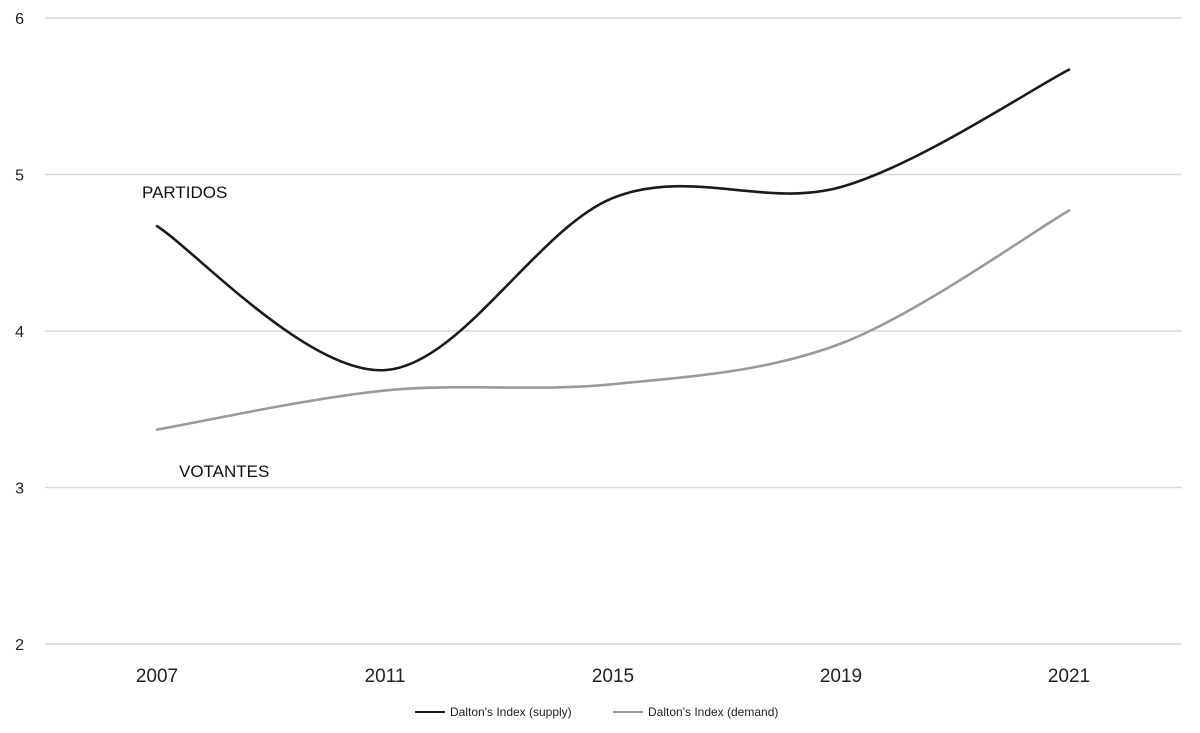 The image size is (1200, 733). What do you see at coordinates (19, 645) in the screenshot?
I see `y-tick-label: 2` at bounding box center [19, 645].